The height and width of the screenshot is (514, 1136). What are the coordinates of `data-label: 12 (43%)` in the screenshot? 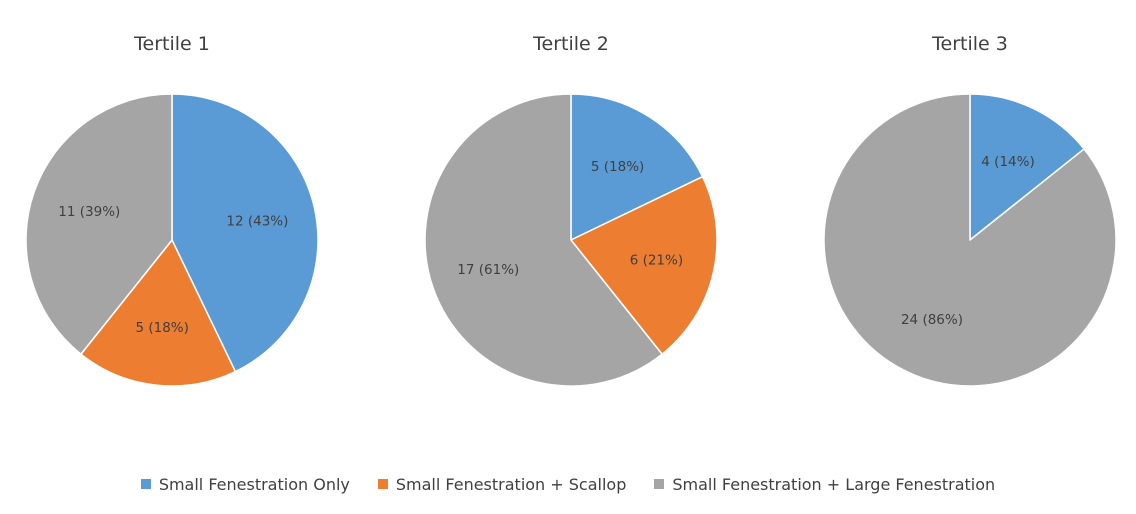 It's located at (257, 222).